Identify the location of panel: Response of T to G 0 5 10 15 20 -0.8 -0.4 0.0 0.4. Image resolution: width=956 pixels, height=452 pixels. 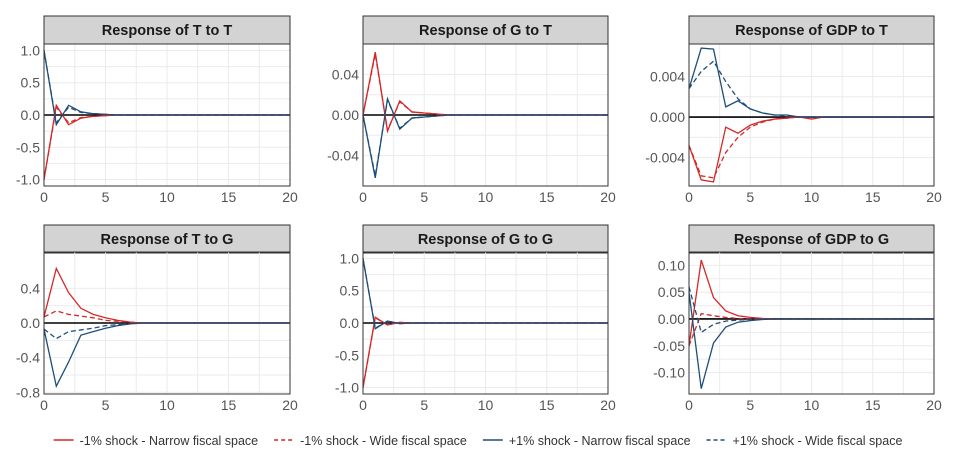
(157, 318).